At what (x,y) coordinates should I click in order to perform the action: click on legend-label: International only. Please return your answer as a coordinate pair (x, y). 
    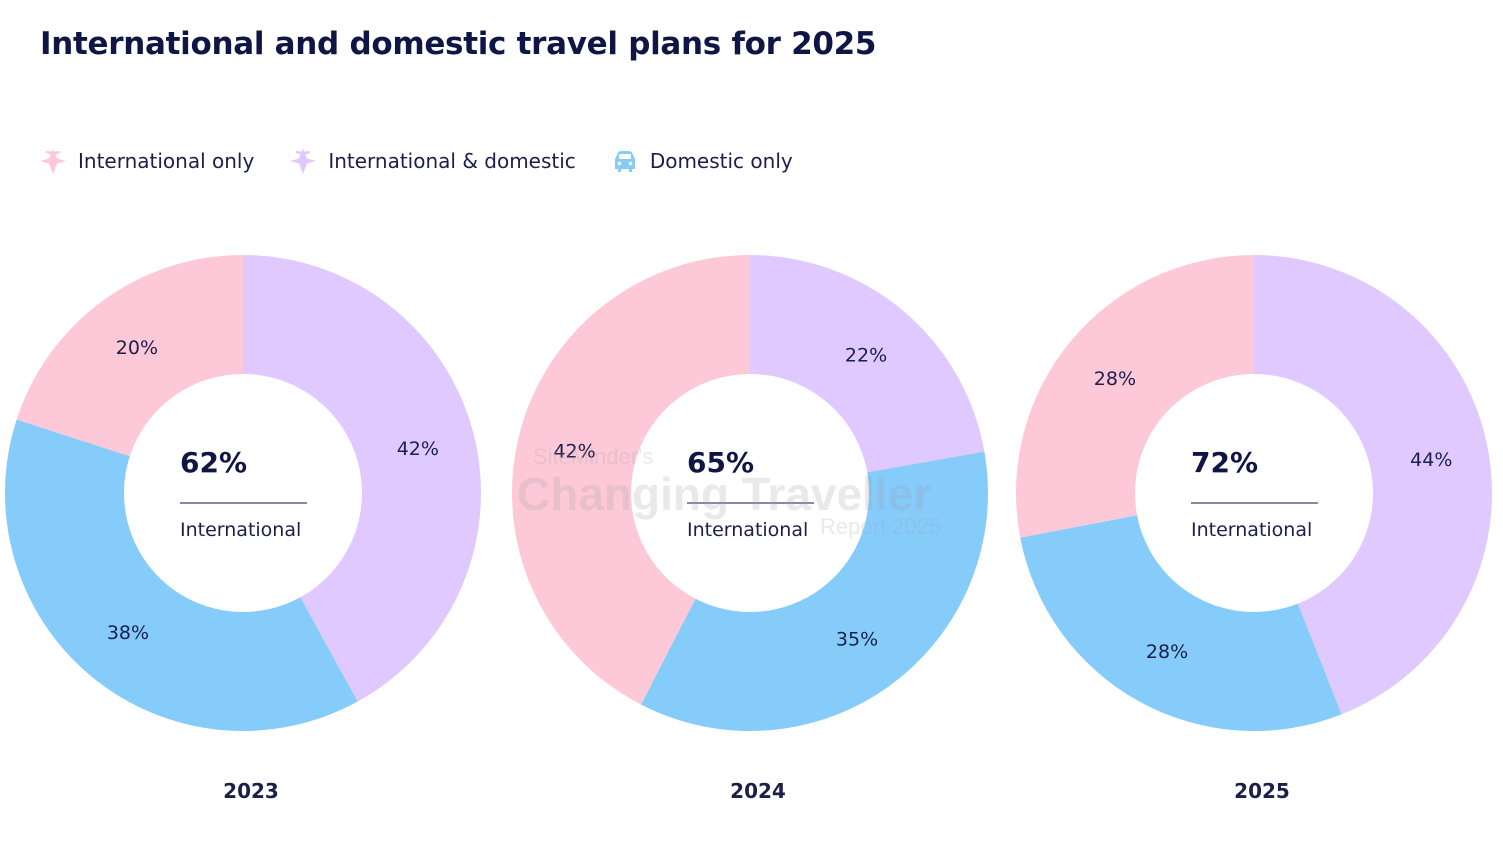
    Looking at the image, I should click on (166, 161).